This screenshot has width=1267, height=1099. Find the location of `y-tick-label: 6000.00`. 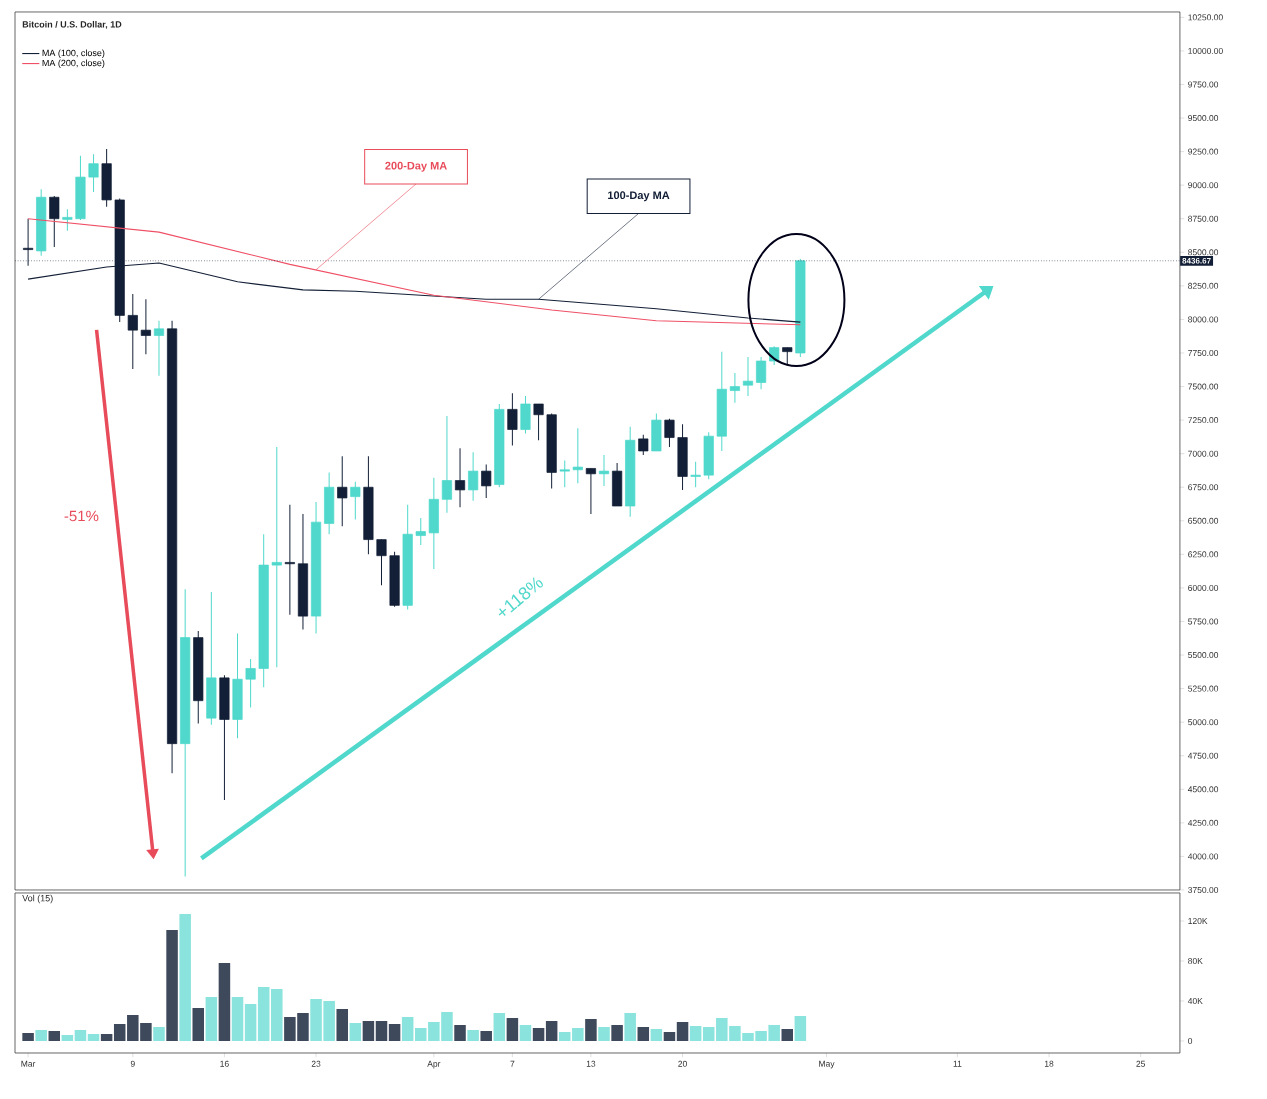

y-tick-label: 6000.00 is located at coordinates (1203, 587).